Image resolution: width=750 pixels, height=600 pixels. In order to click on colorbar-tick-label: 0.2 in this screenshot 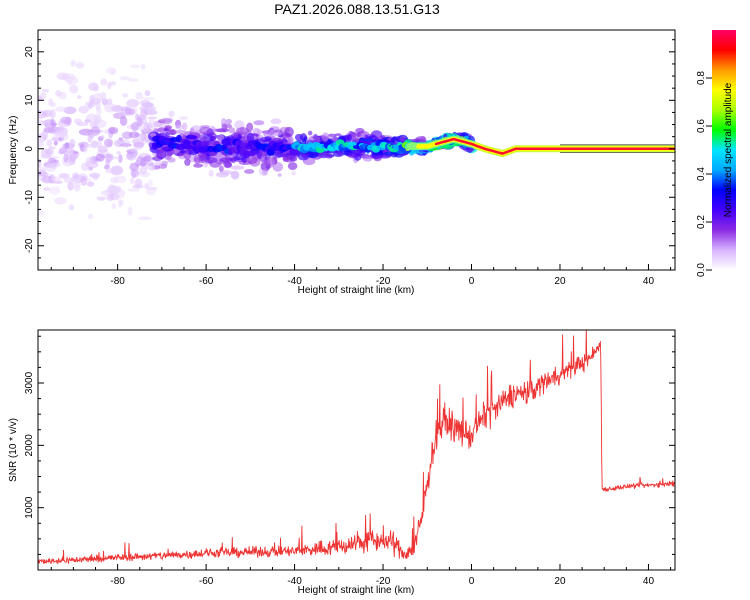, I will do `click(701, 222)`.